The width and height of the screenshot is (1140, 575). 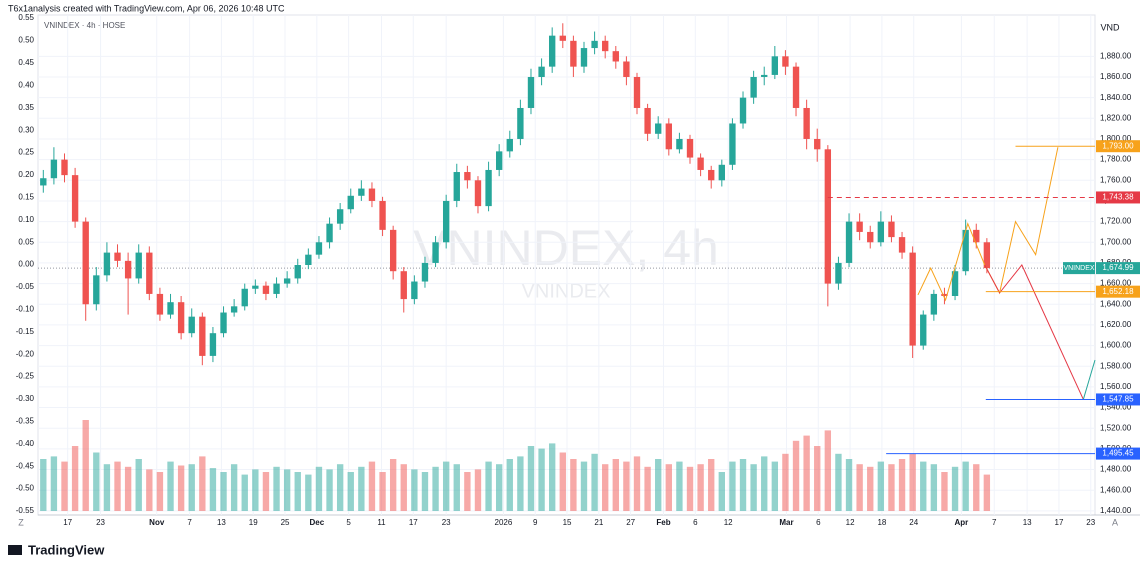 I want to click on price-label: 1,652.18, so click(x=1118, y=291).